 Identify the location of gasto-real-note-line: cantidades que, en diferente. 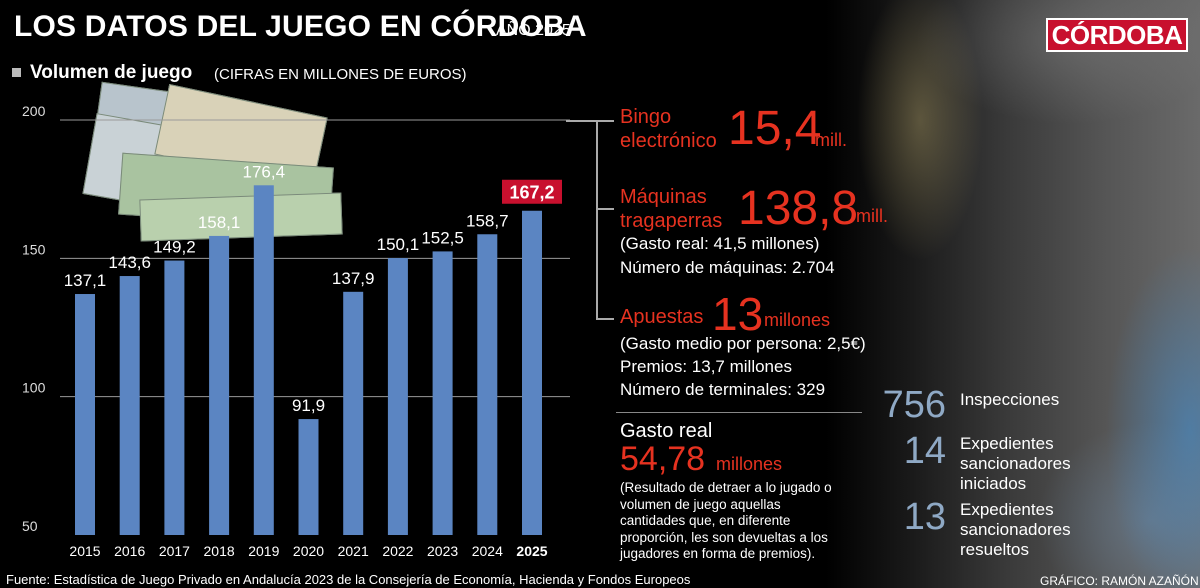
(705, 520).